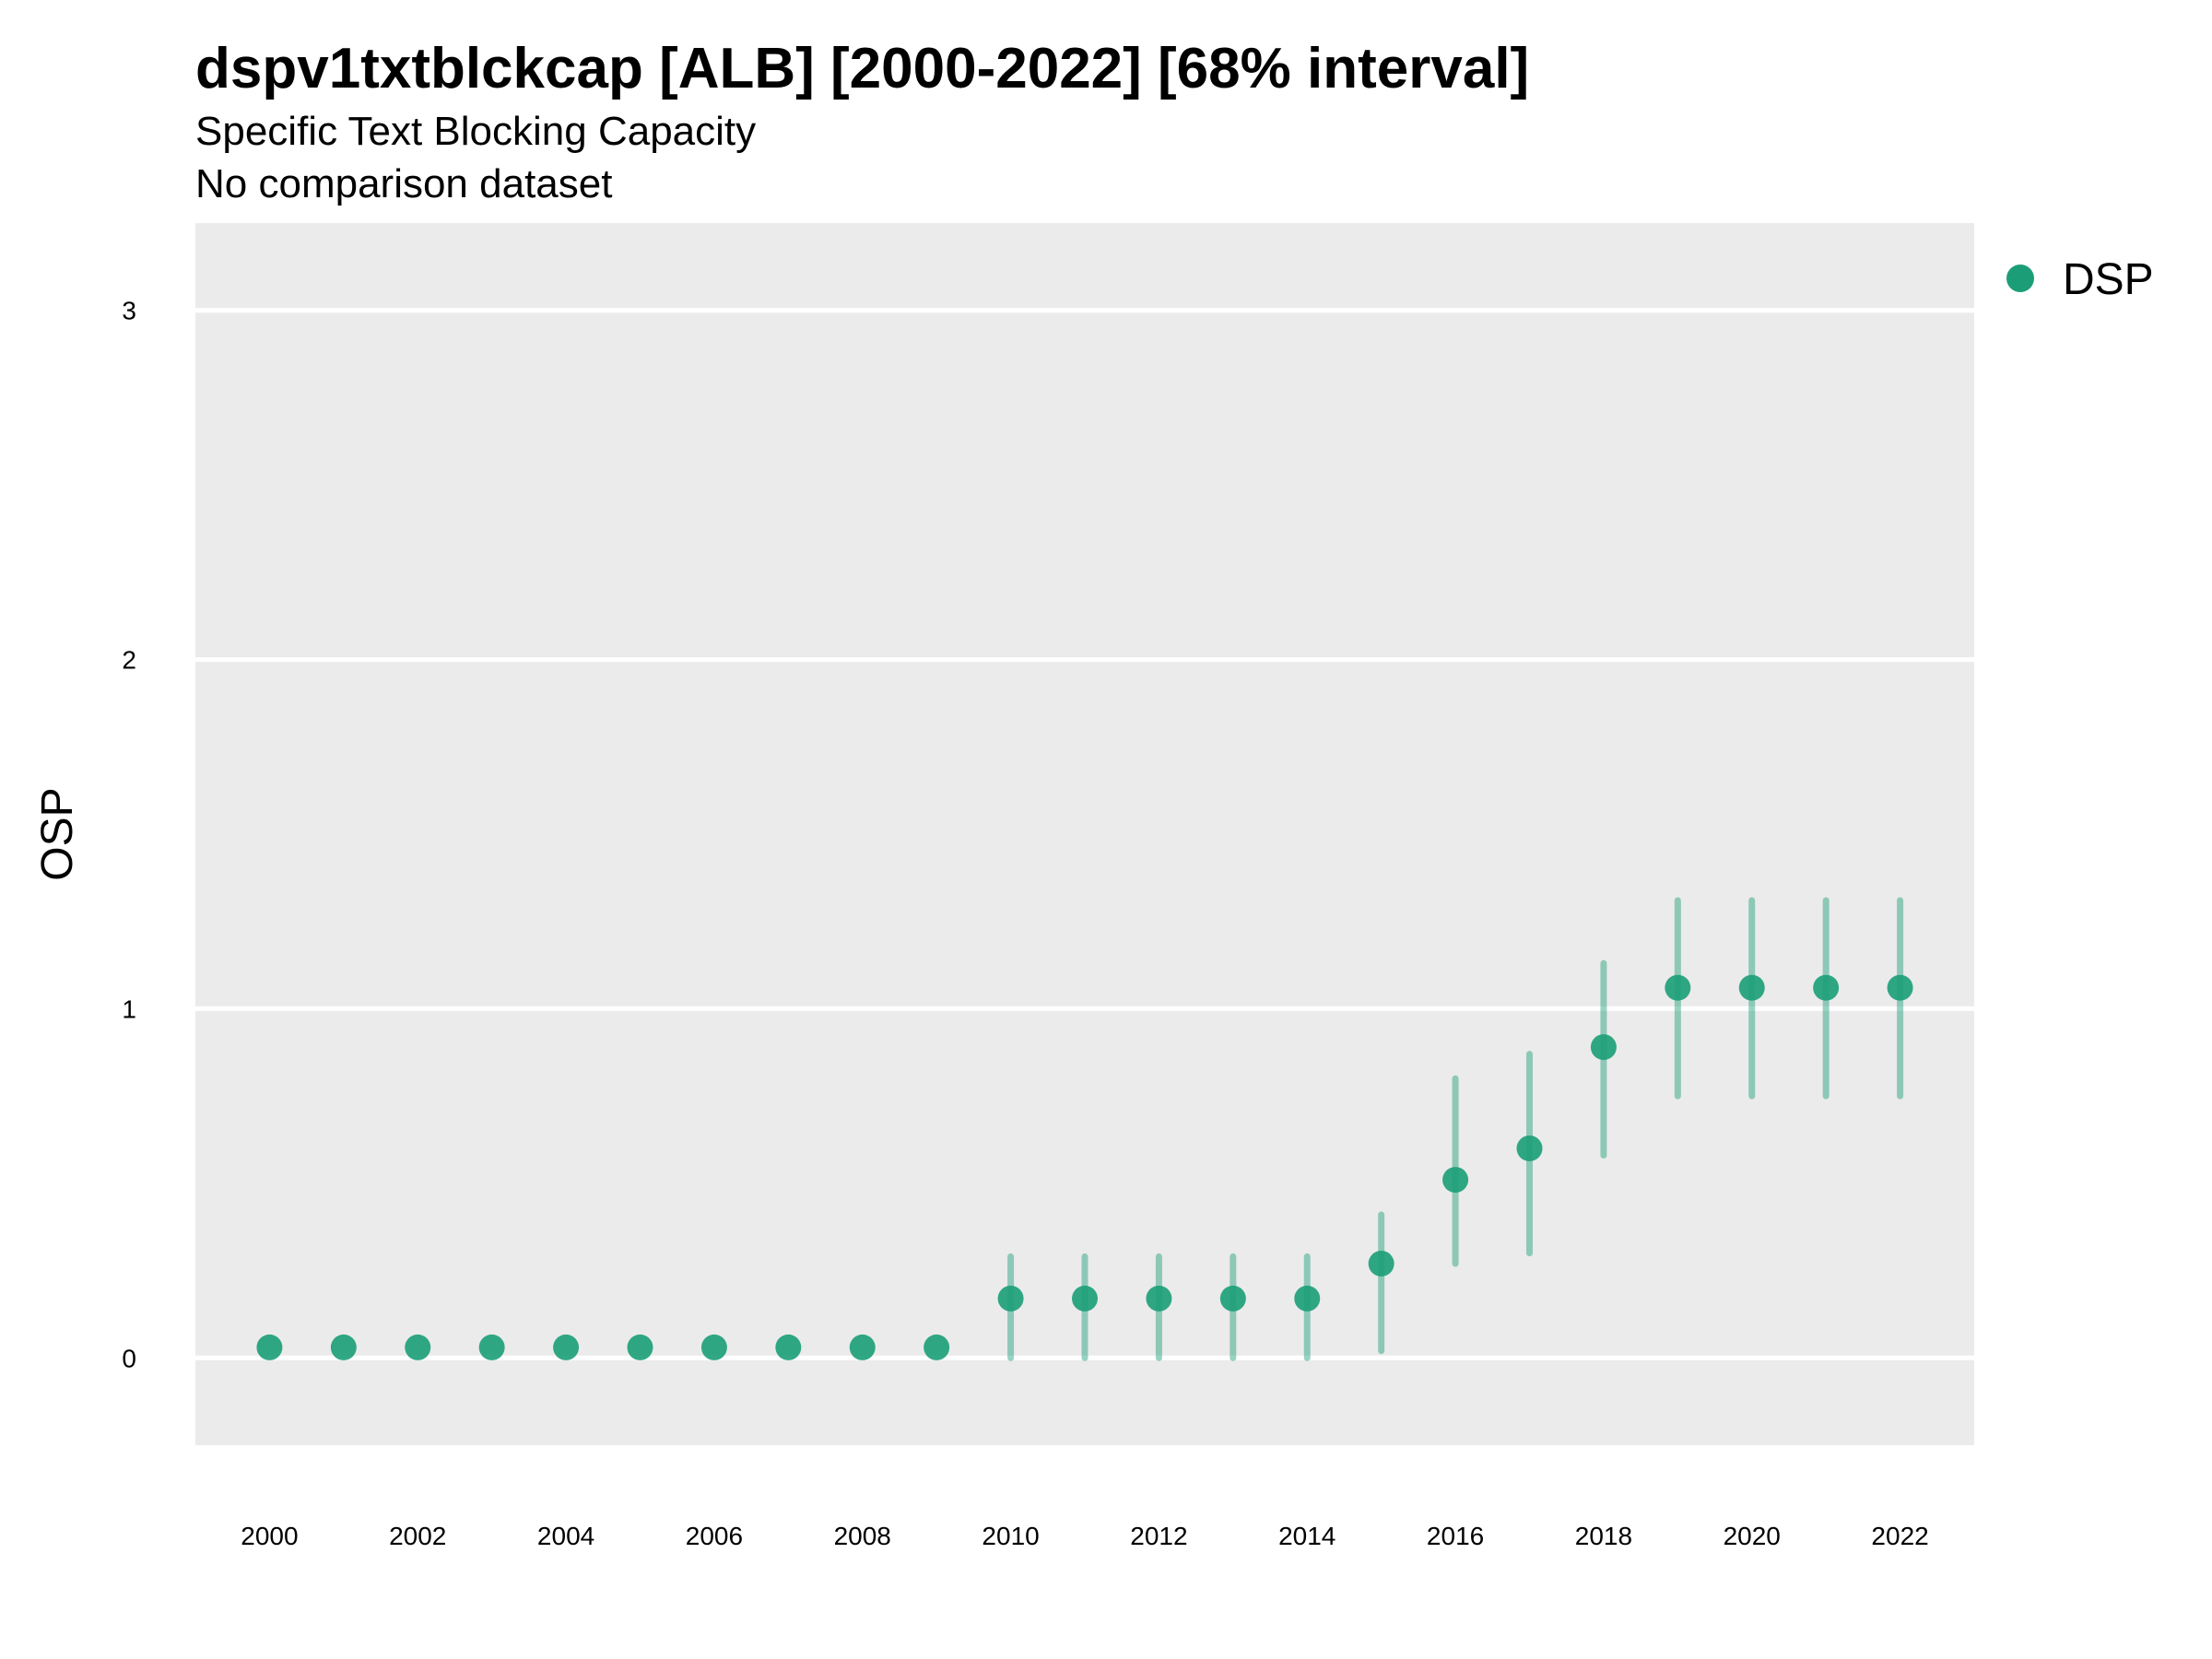  I want to click on y-tick-label: 1, so click(129, 1008).